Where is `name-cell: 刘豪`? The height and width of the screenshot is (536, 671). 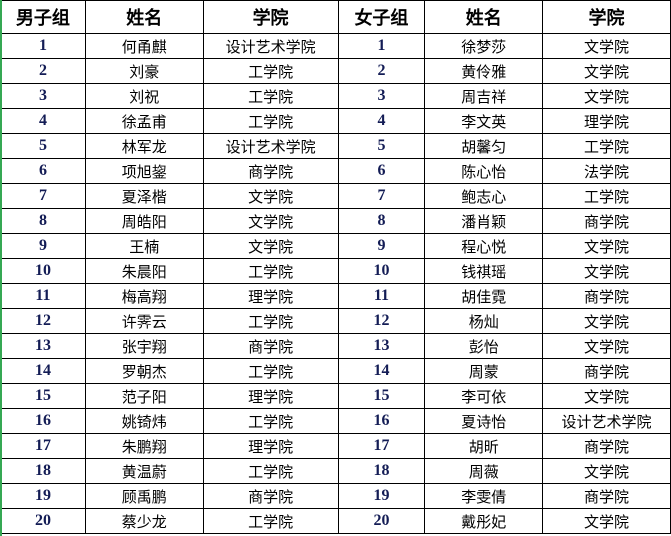
name-cell: 刘豪 is located at coordinates (144, 71).